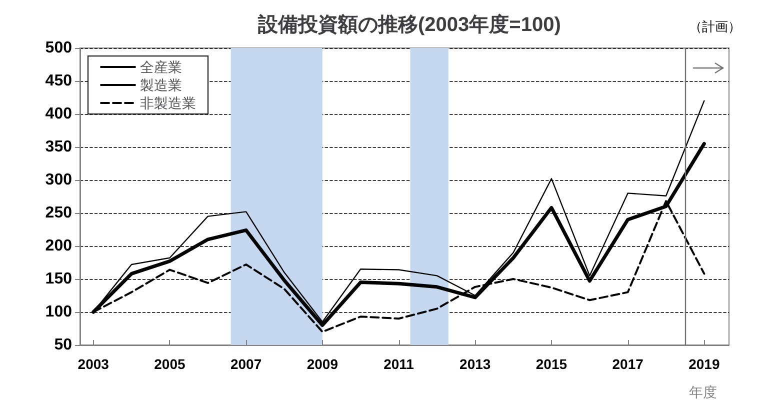 The image size is (762, 407). Describe the element at coordinates (170, 364) in the screenshot. I see `x-tick-label: 2005` at that location.